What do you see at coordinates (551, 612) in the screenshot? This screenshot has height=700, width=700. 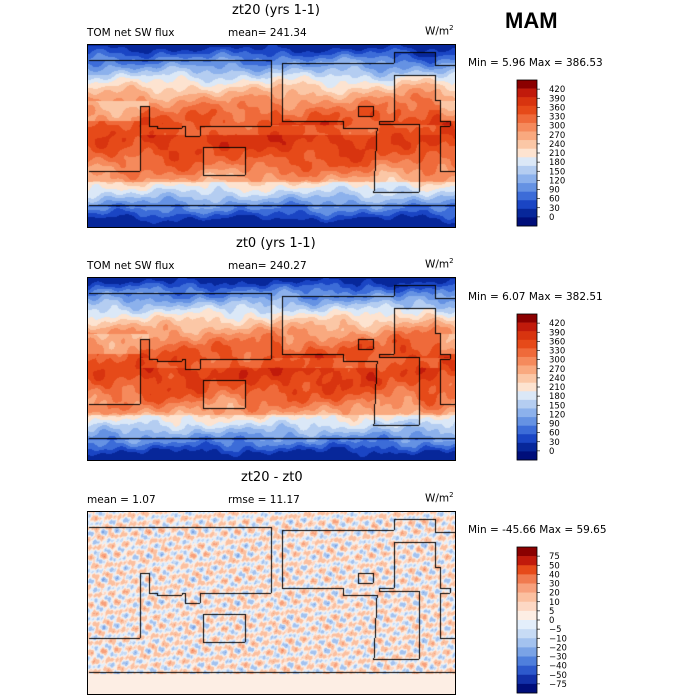 I see `colorbar-tick-label: 5` at bounding box center [551, 612].